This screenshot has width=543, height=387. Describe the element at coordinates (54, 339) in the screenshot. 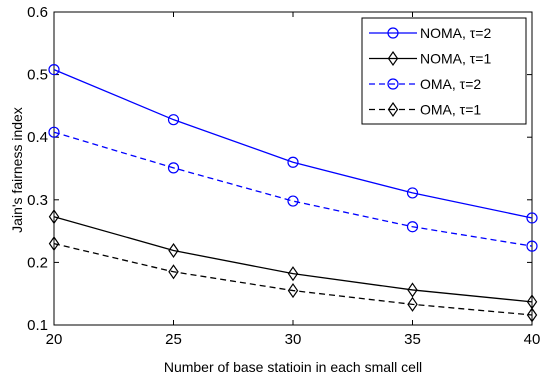

I see `x-tick-label: 20` at that location.